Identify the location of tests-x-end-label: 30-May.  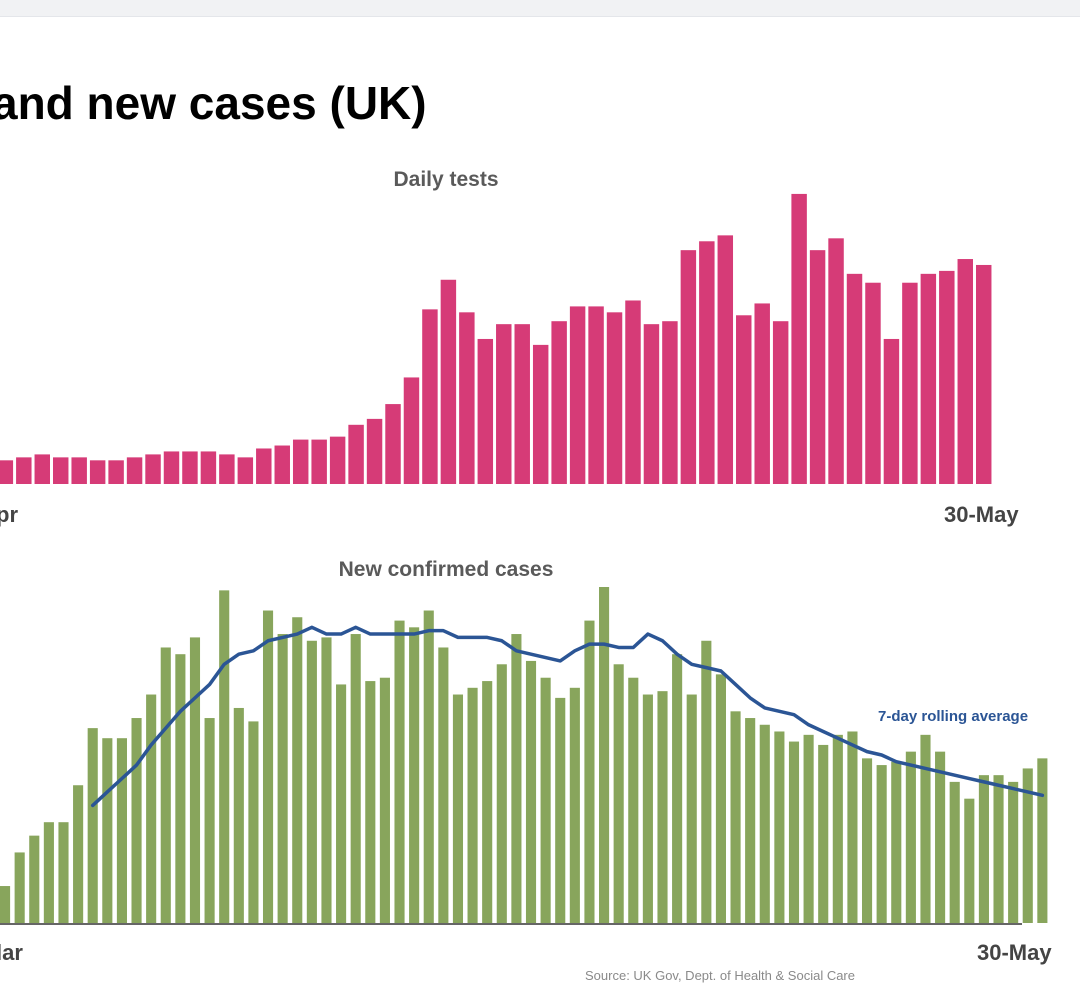
(981, 514).